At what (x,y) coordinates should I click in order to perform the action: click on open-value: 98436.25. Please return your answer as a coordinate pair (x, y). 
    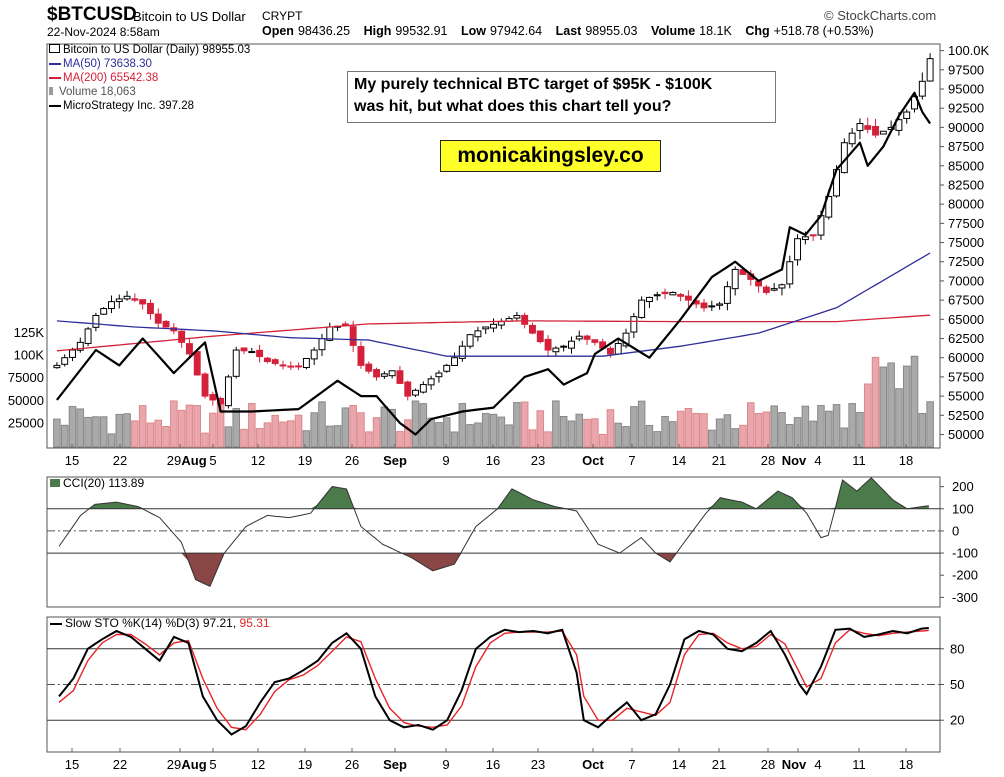
    Looking at the image, I should click on (324, 31).